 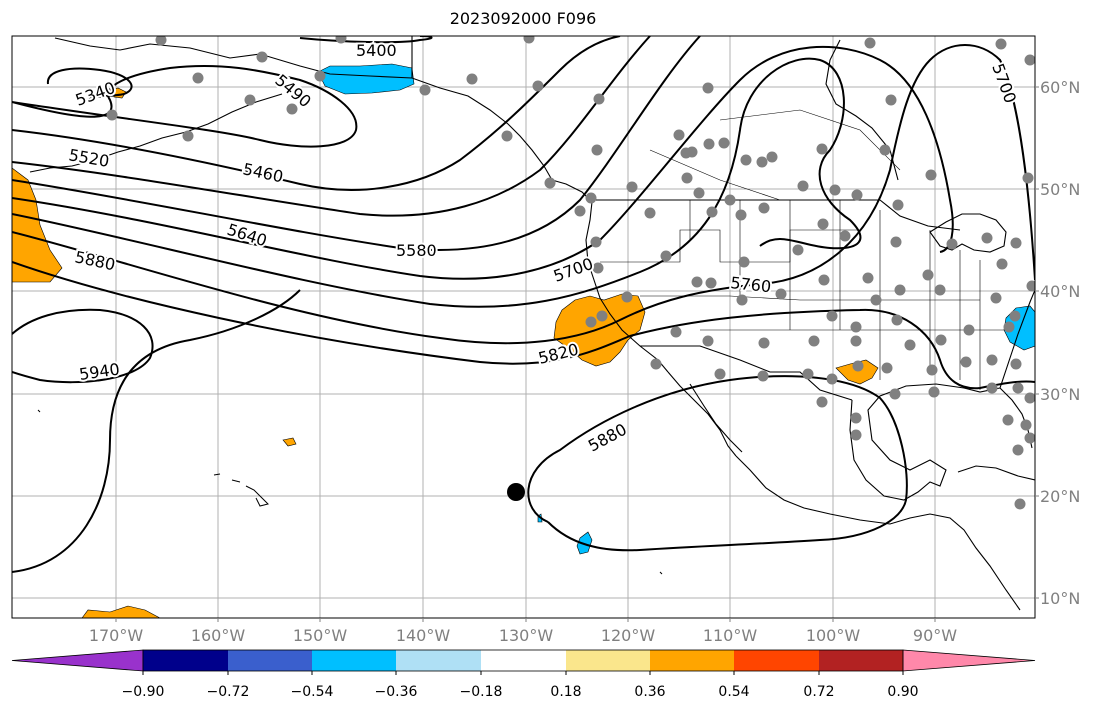 What do you see at coordinates (1060, 343) in the screenshot?
I see `latitude-labels: 60°N 50°N 40°N 30°N 20°N 10°N` at bounding box center [1060, 343].